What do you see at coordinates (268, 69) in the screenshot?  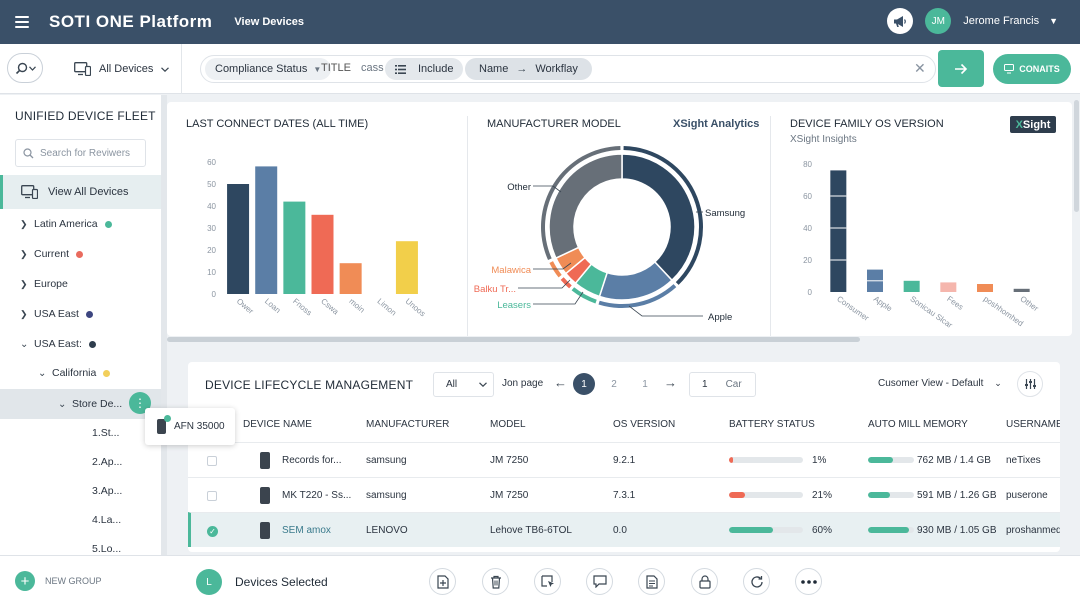 I see `filter-chip-compliance: Compliance Status ▼` at bounding box center [268, 69].